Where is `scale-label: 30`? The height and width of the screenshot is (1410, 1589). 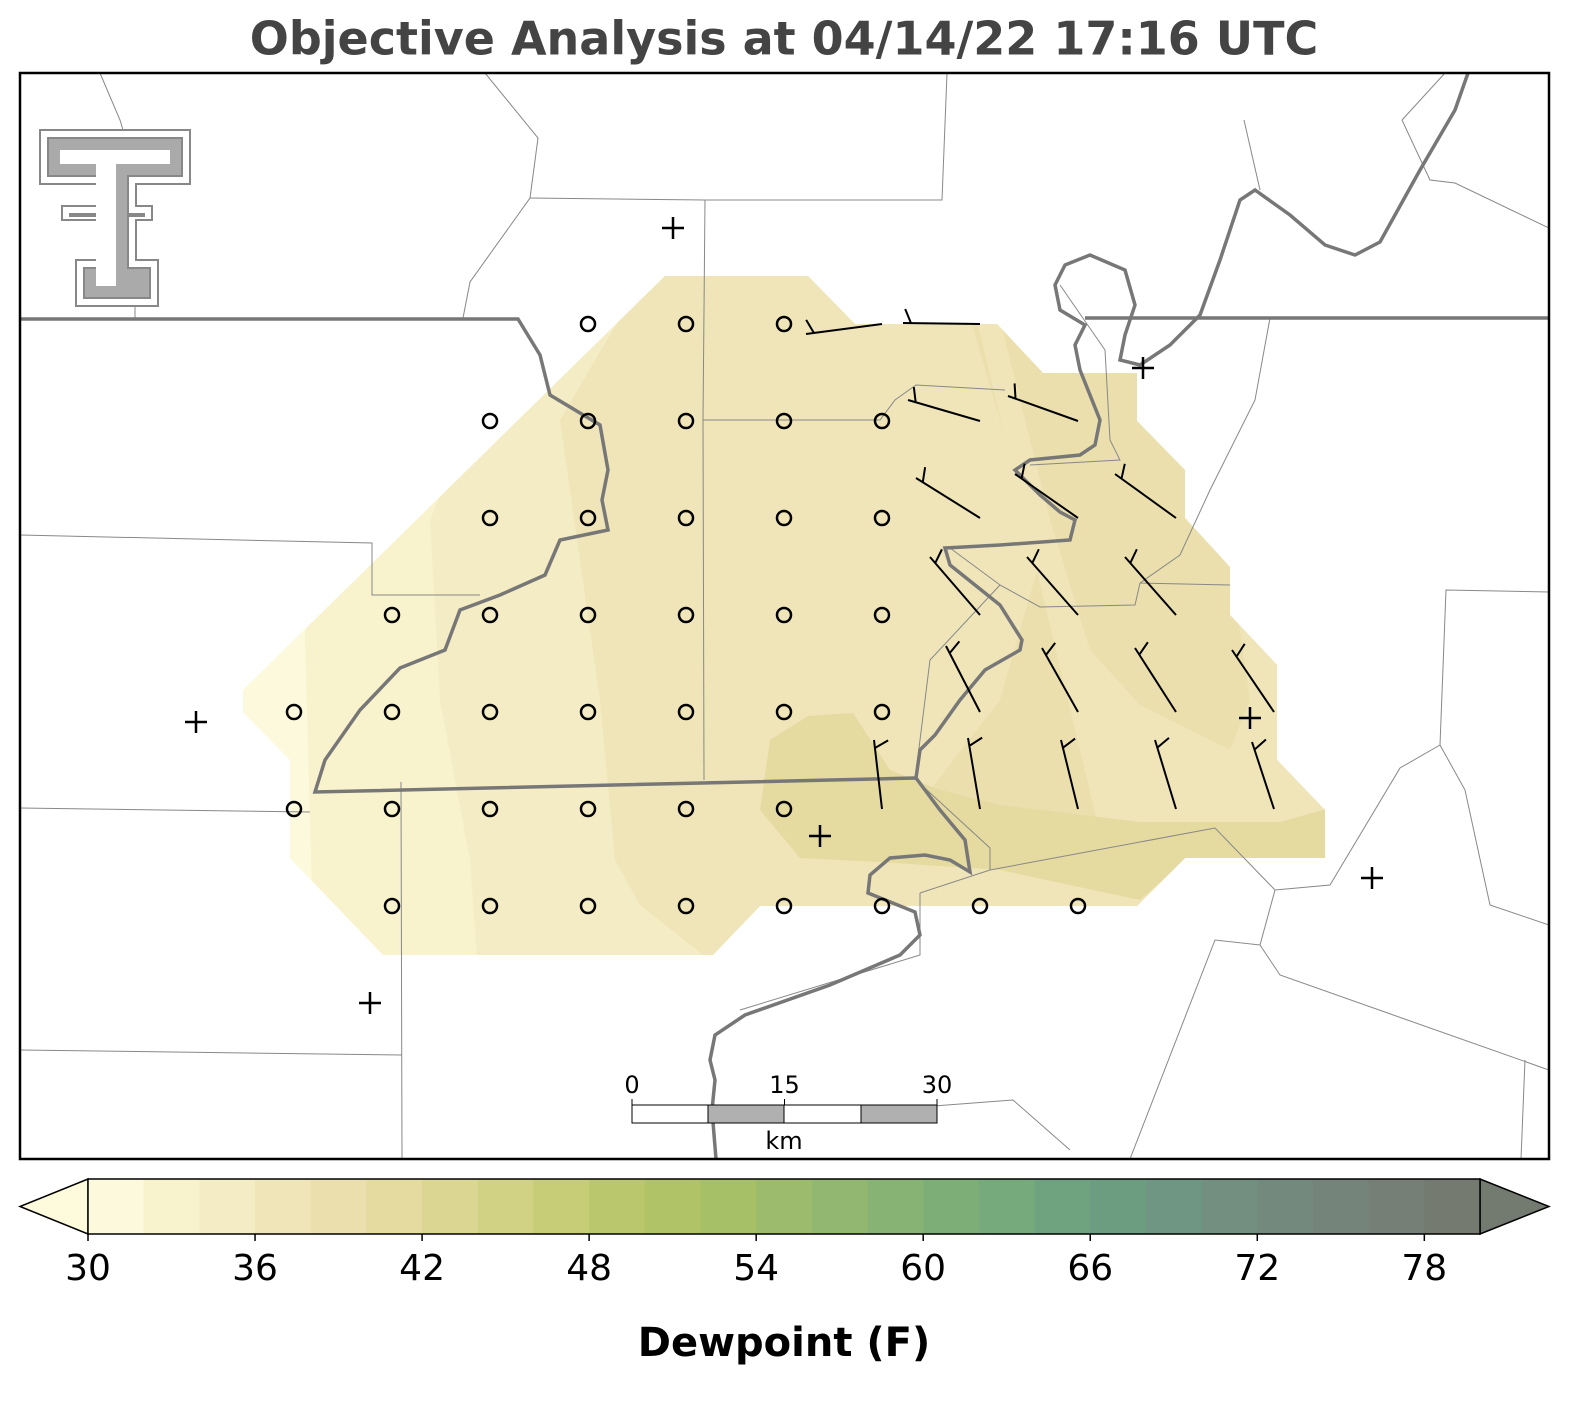 scale-label: 30 is located at coordinates (937, 1085).